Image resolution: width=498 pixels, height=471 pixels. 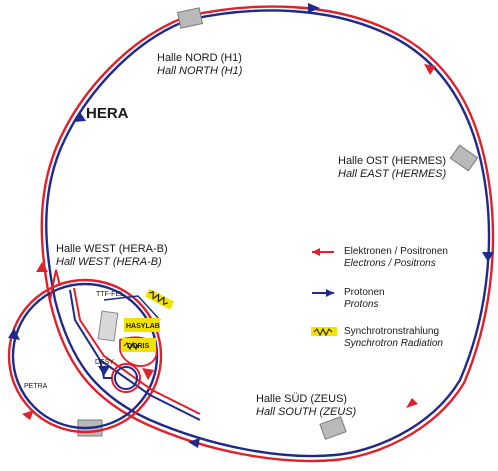 I want to click on synchrotron-marker-doris, so click(x=139, y=345).